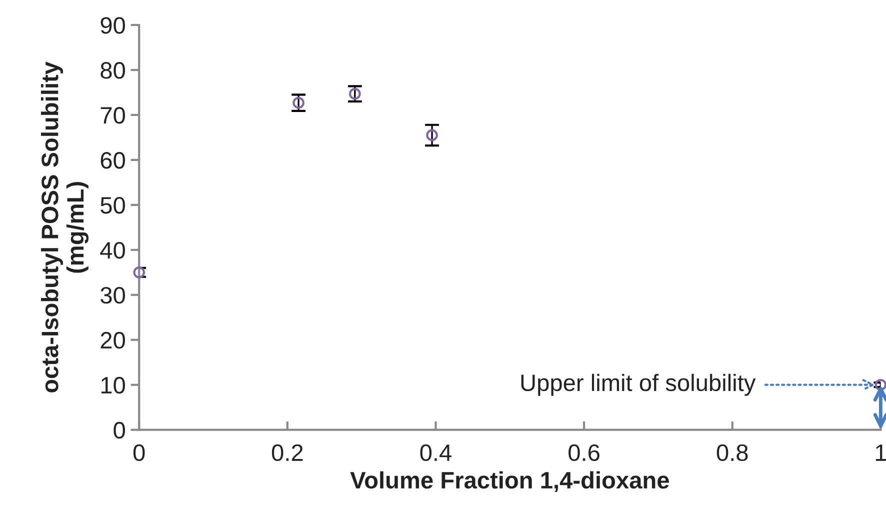  What do you see at coordinates (64, 227) in the screenshot?
I see `y-axis-title: octa-Isobutyl POSS Solubility (mg/mL)` at bounding box center [64, 227].